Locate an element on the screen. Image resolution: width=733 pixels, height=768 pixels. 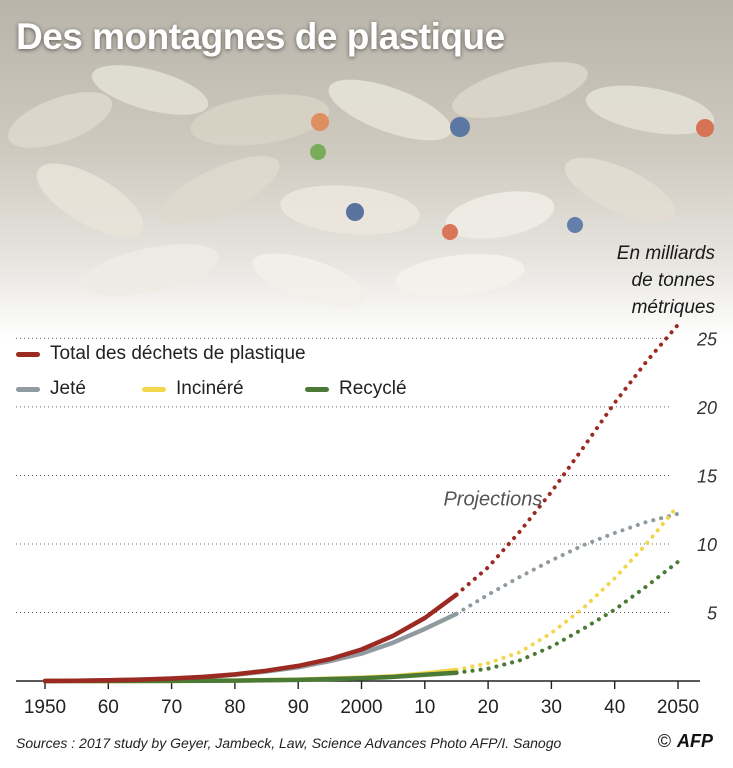
projections-annotation: Projections is located at coordinates (492, 500).